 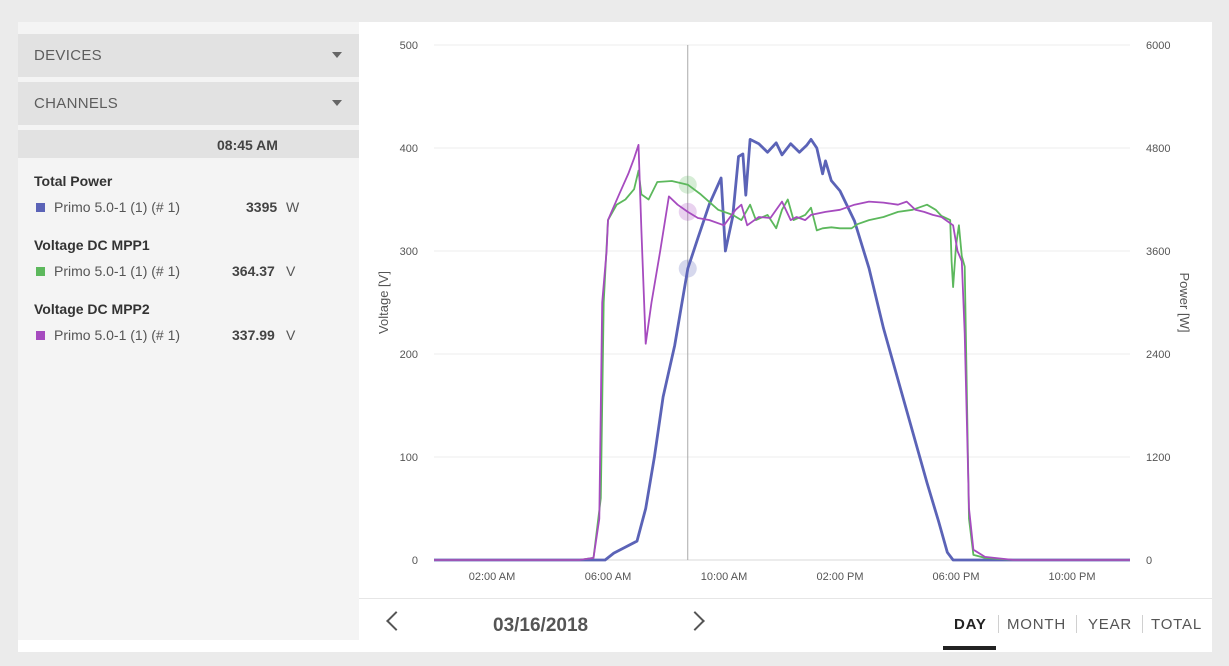 What do you see at coordinates (695, 621) in the screenshot?
I see `next-day-icon` at bounding box center [695, 621].